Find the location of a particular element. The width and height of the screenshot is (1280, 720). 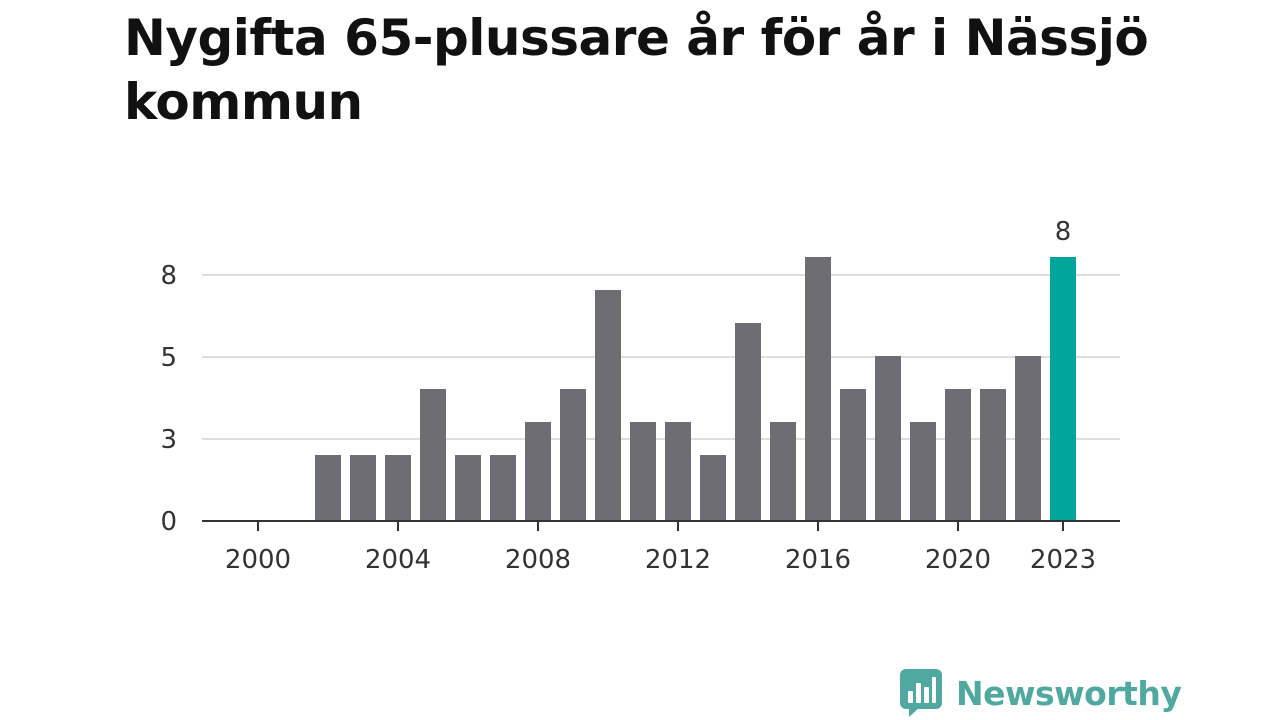

bar-2014 is located at coordinates (748, 422).